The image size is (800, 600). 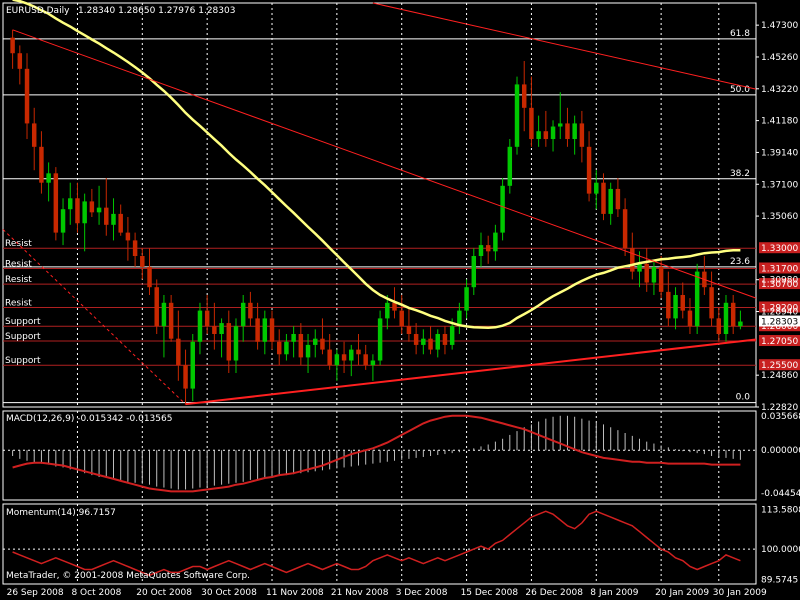 What do you see at coordinates (740, 593) in the screenshot?
I see `x-tick-label: 30 Jan 2009` at bounding box center [740, 593].